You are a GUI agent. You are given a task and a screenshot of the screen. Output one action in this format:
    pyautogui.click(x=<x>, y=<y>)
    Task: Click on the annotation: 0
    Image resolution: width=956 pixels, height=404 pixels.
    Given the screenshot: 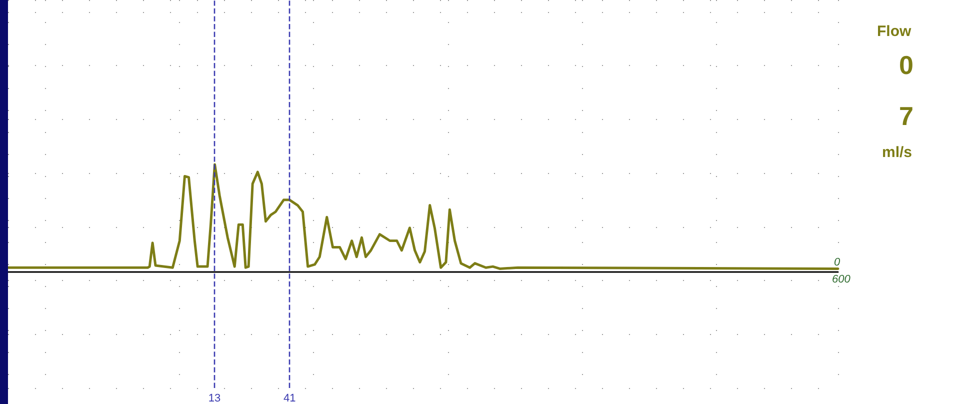 What is the action you would take?
    pyautogui.click(x=837, y=262)
    